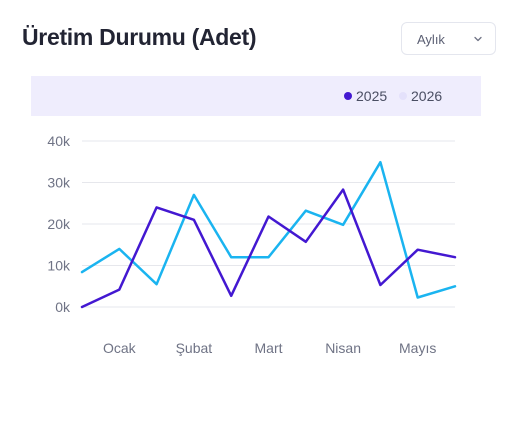  I want to click on y-tick-label: 20k, so click(59, 224).